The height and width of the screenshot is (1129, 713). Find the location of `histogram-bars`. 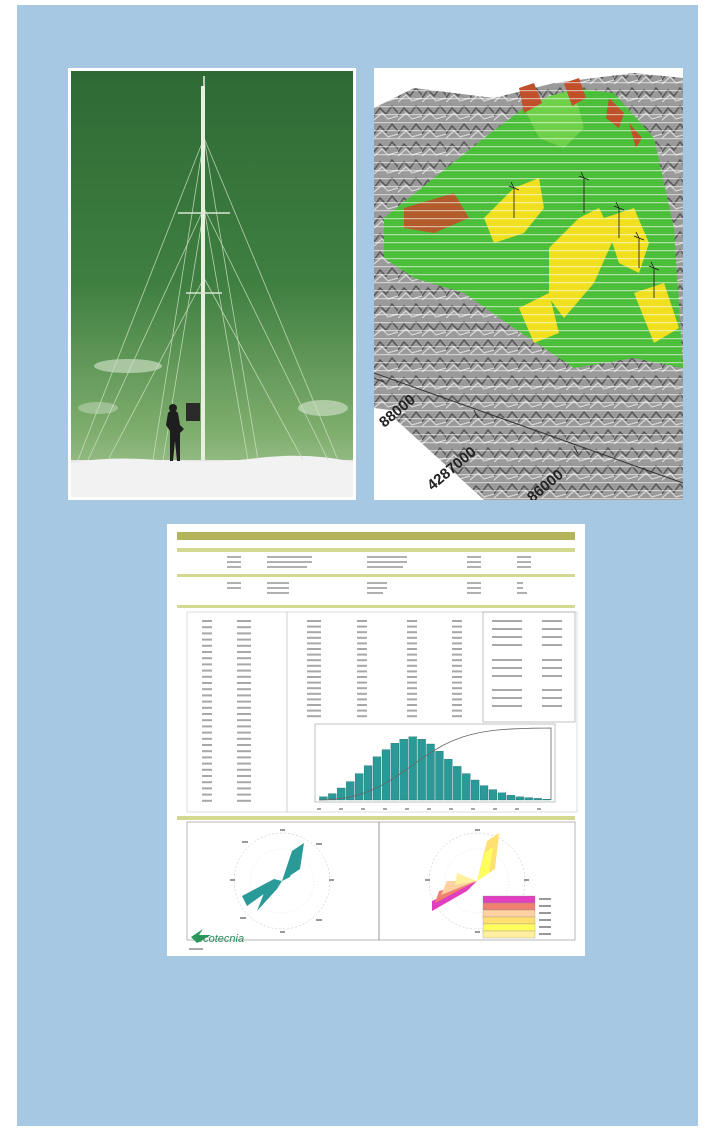

histogram-bars is located at coordinates (435, 768).